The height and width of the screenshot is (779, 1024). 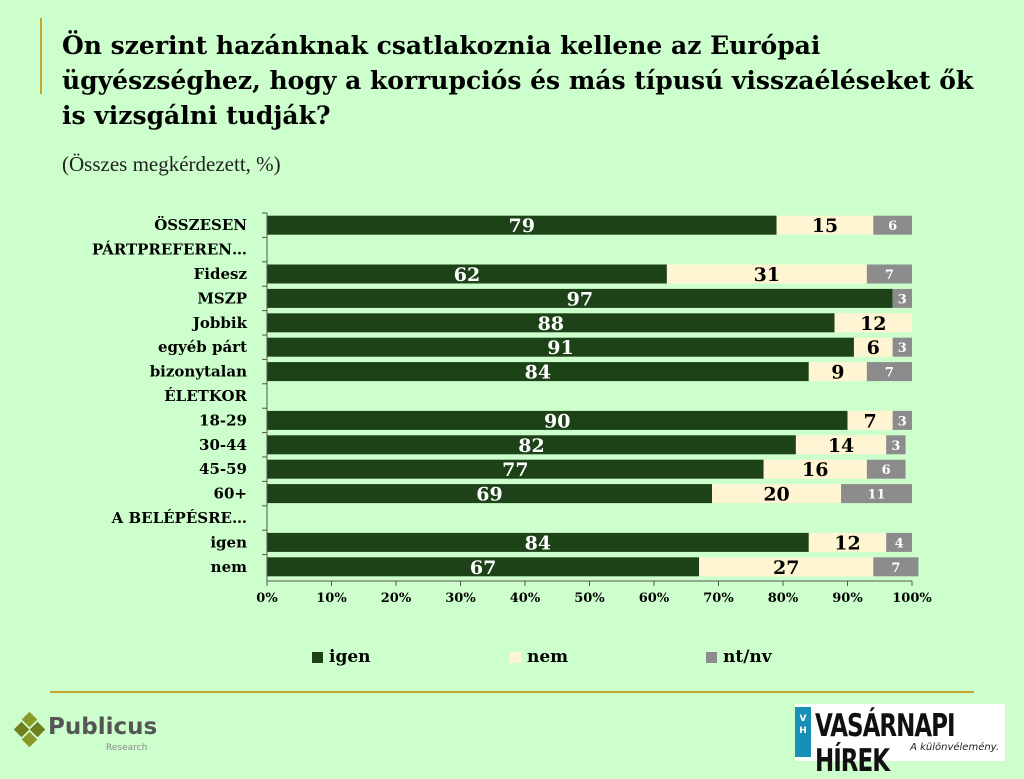 What do you see at coordinates (221, 274) in the screenshot?
I see `category-label: Fidesz` at bounding box center [221, 274].